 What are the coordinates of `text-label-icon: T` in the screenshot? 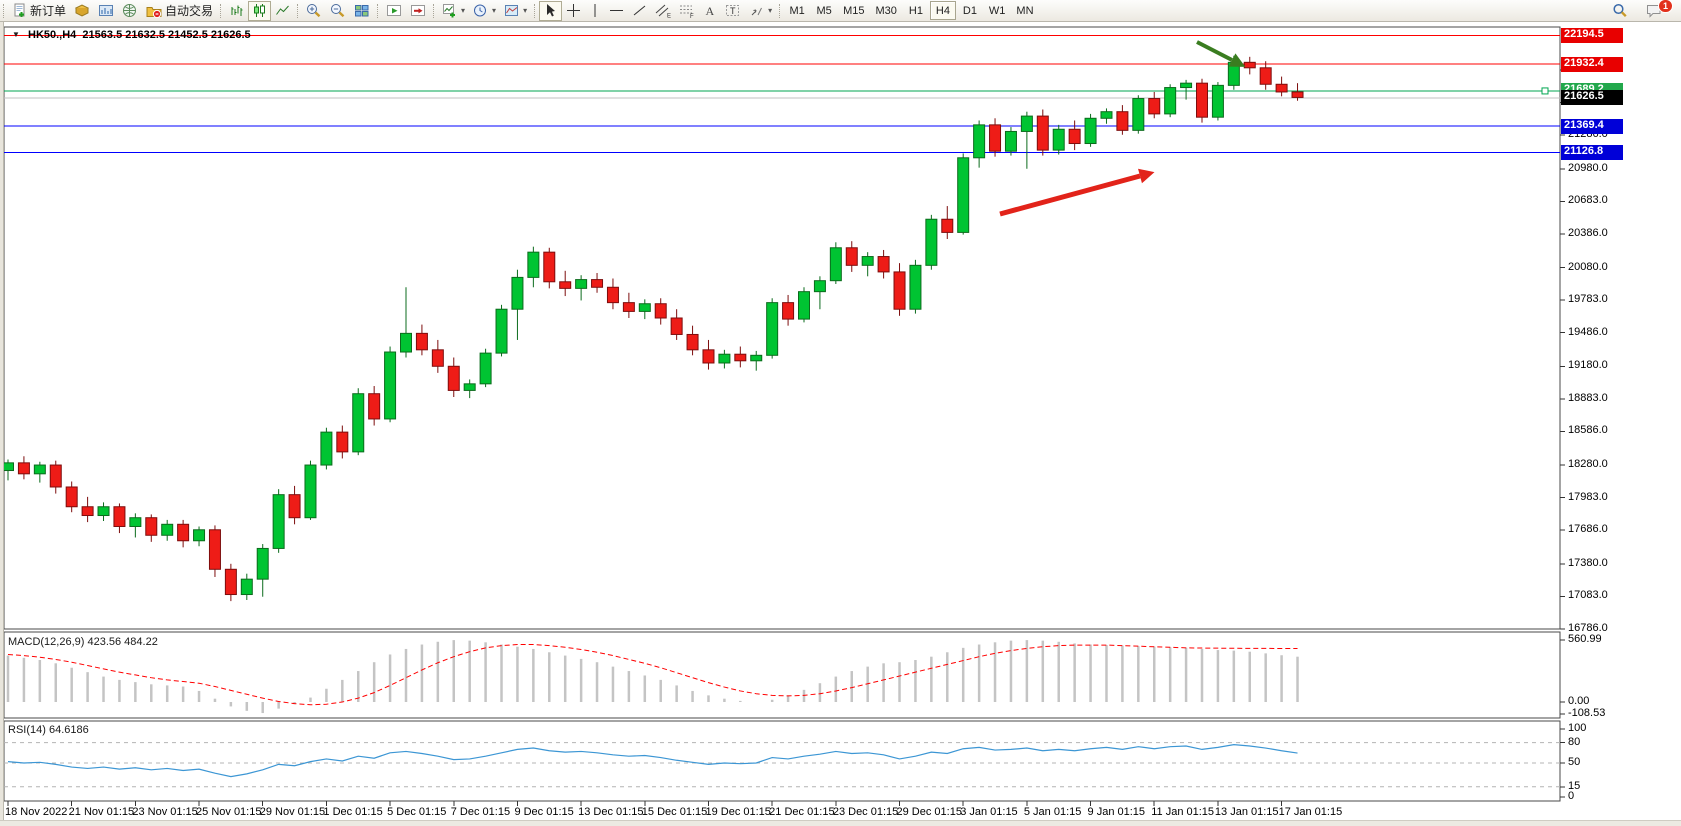 It's located at (733, 10).